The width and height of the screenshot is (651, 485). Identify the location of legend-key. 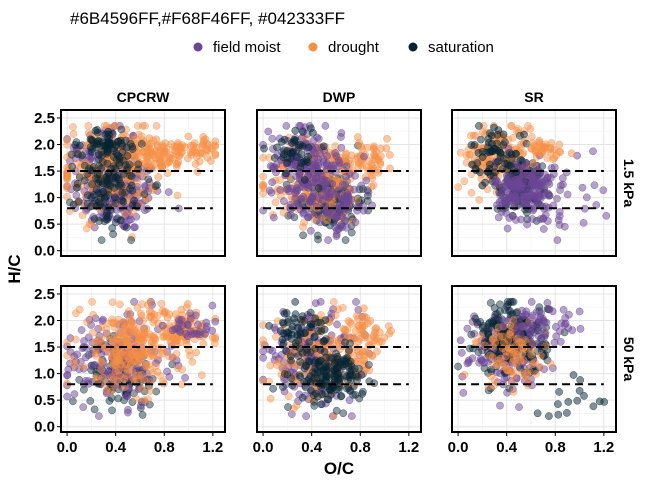
(198, 47).